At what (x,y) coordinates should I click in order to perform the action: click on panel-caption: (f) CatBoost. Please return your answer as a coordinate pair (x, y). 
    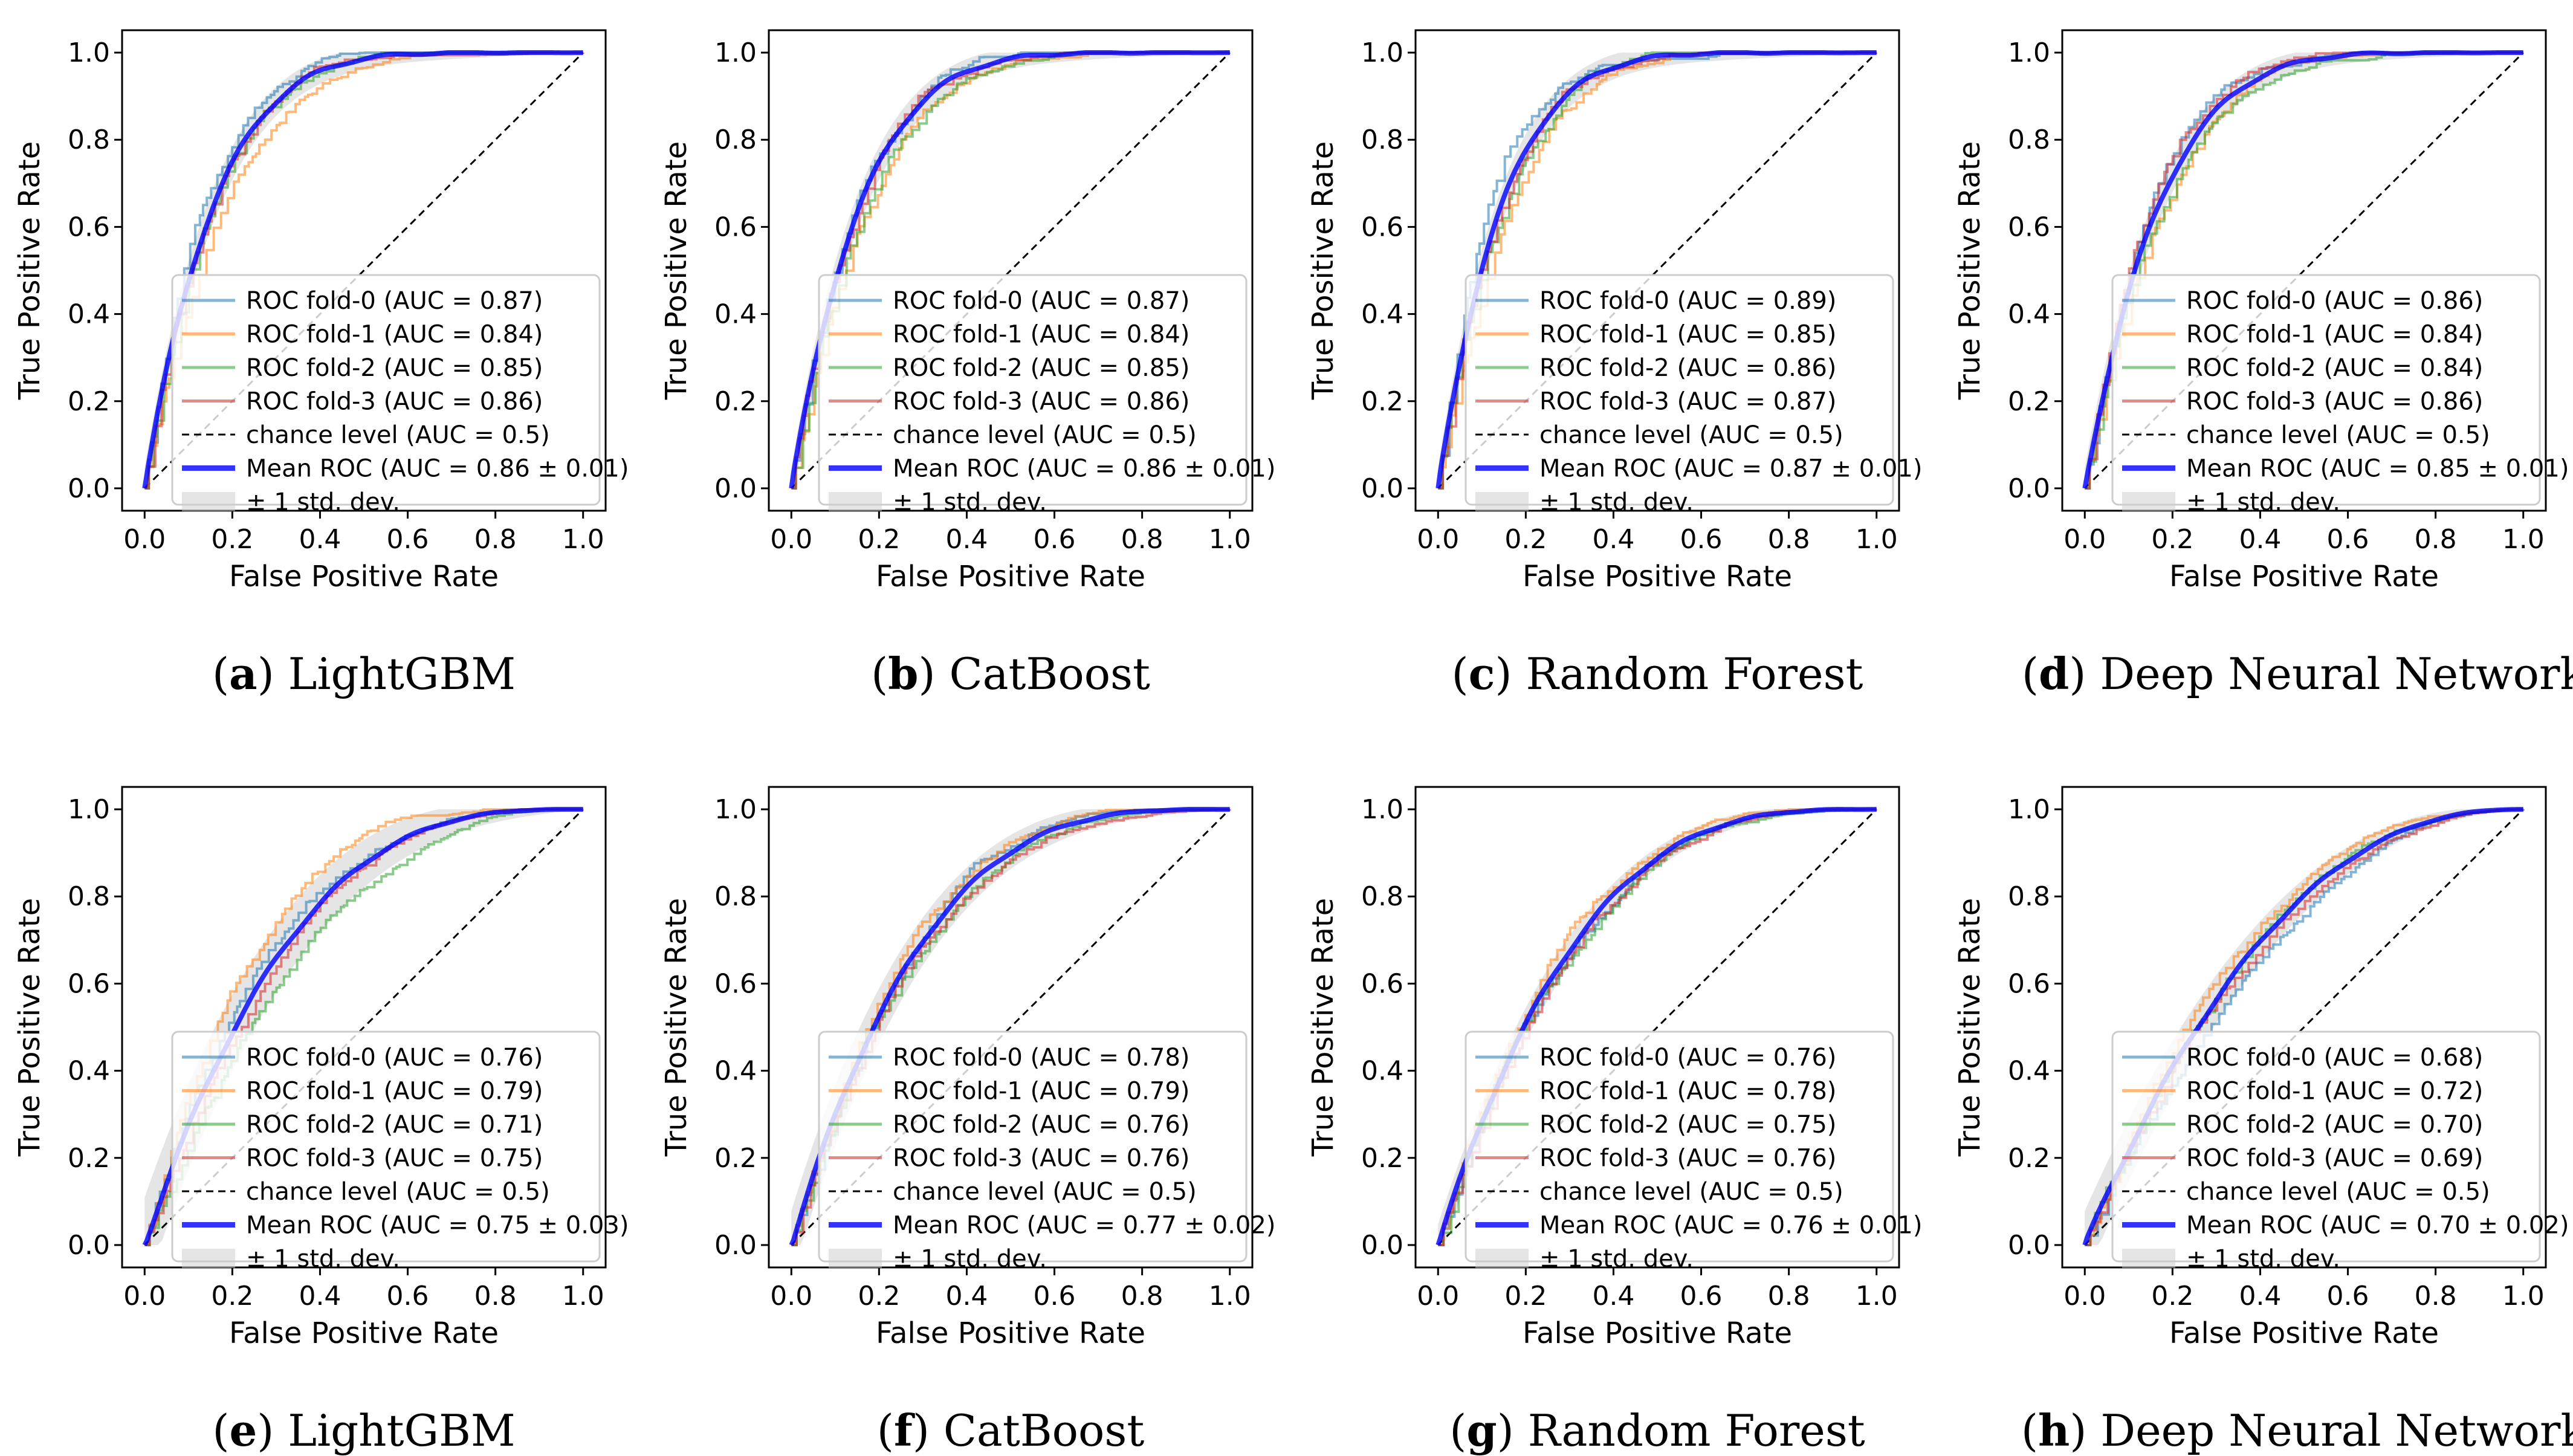
    Looking at the image, I should click on (1011, 1431).